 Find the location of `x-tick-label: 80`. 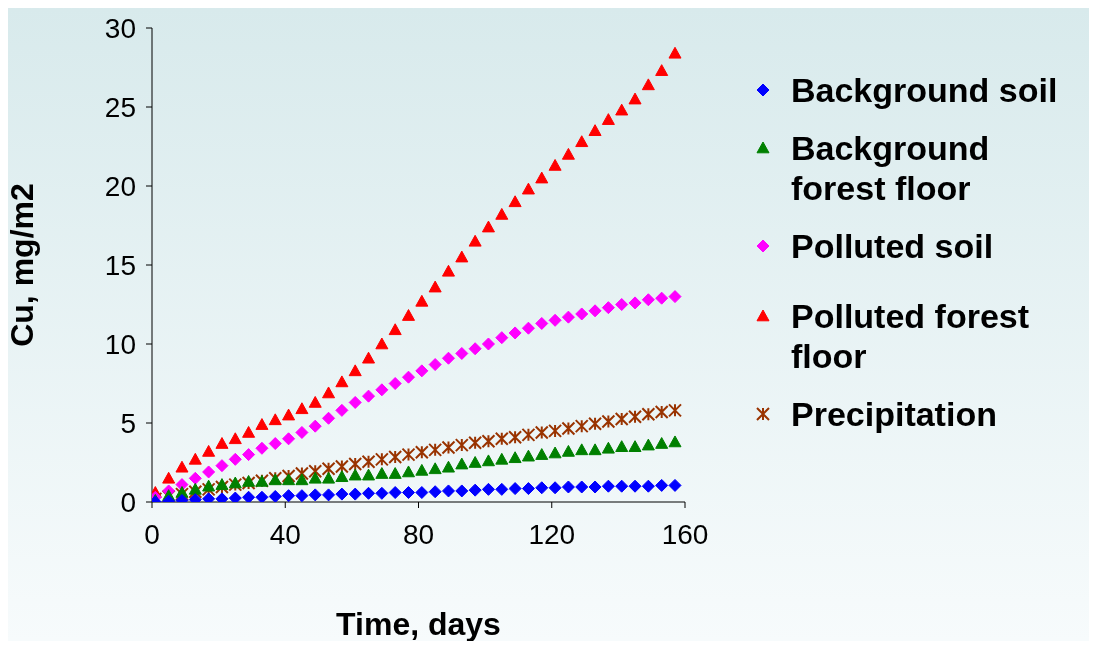

x-tick-label: 80 is located at coordinates (418, 534).